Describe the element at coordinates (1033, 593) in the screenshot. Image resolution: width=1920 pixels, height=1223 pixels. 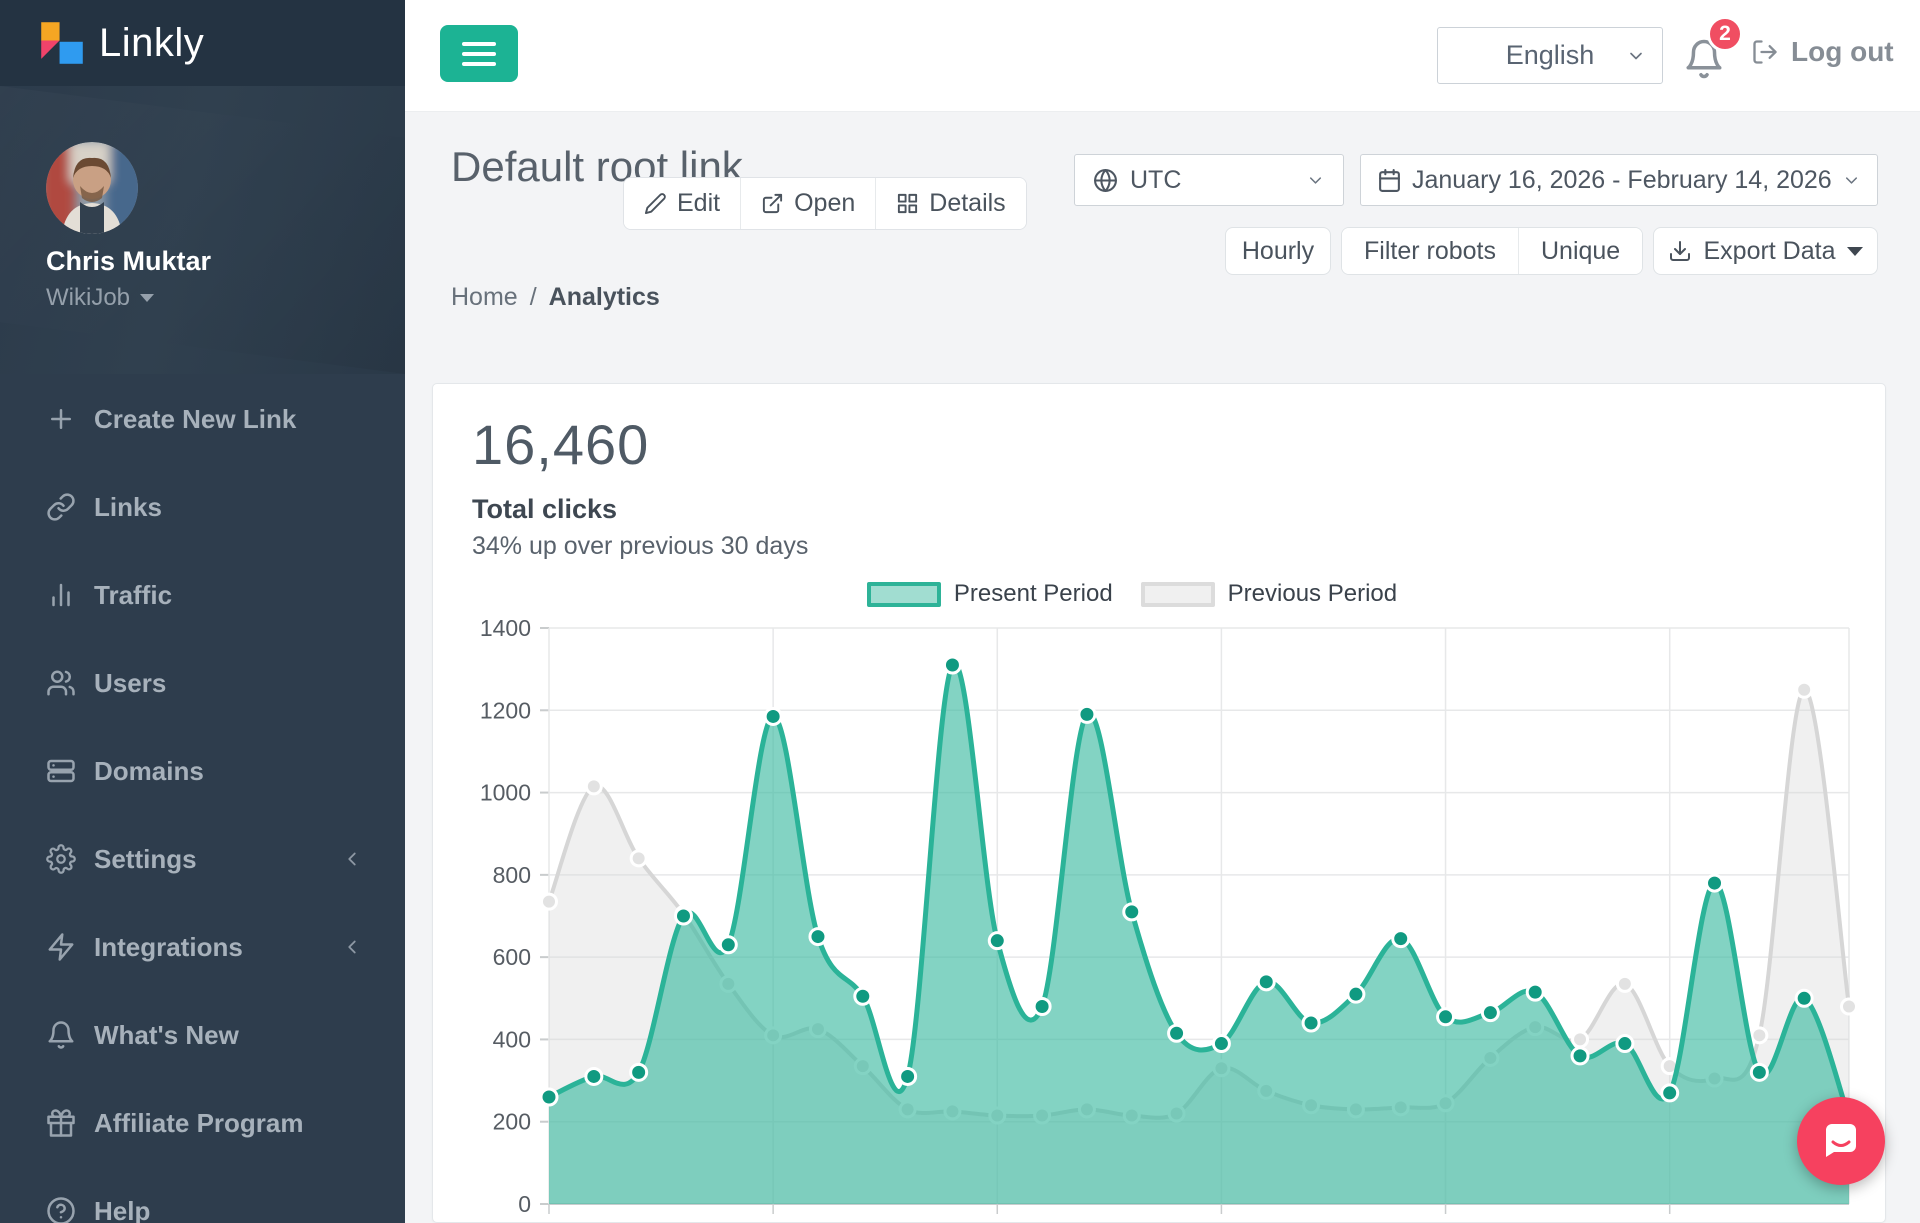
I see `legend-label: Present Period` at that location.